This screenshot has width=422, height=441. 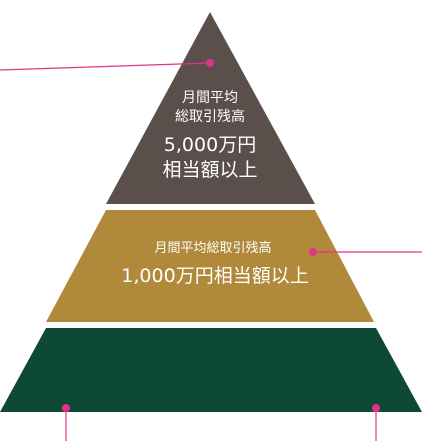 What do you see at coordinates (210, 63) in the screenshot?
I see `callout-dot-top` at bounding box center [210, 63].